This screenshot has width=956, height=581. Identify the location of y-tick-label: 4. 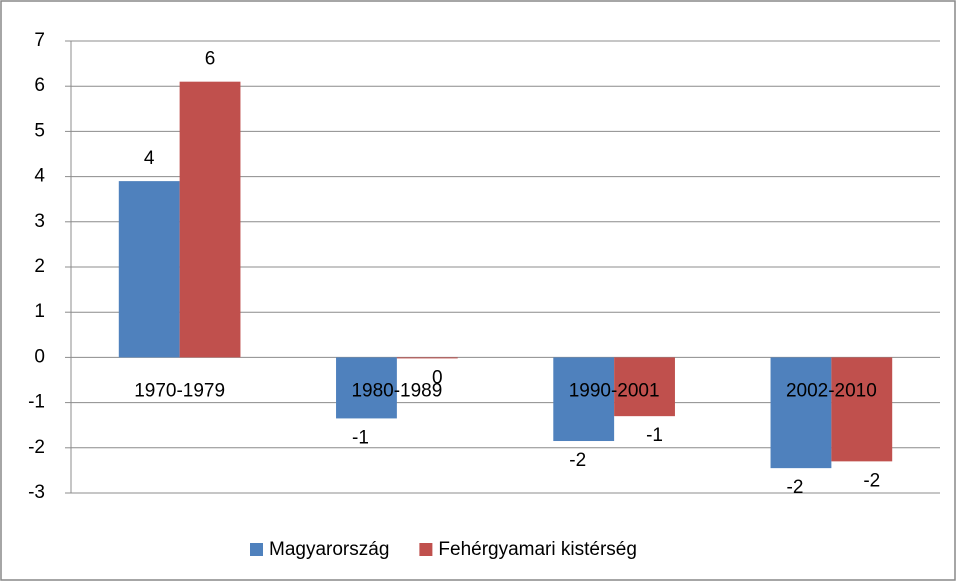
(39, 176).